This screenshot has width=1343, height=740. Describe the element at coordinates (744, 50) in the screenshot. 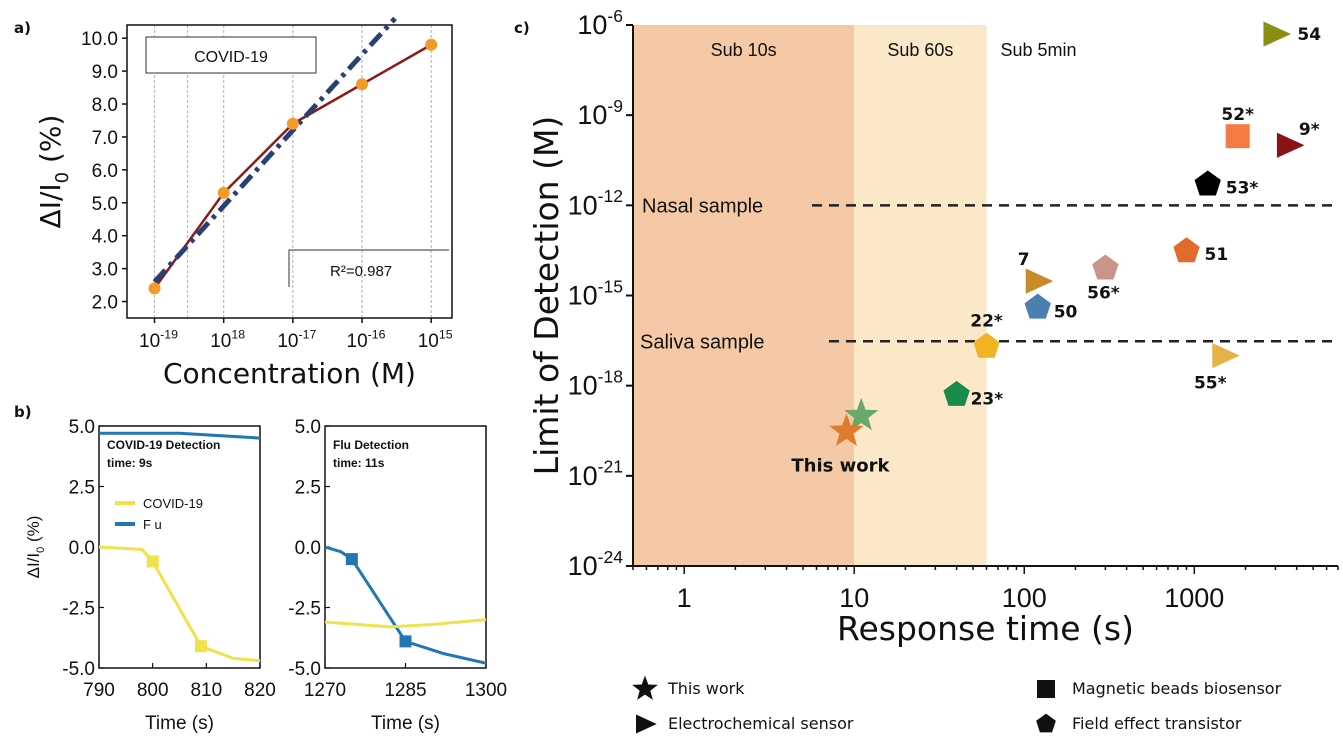

I see `zone-label: Sub 10s` at that location.